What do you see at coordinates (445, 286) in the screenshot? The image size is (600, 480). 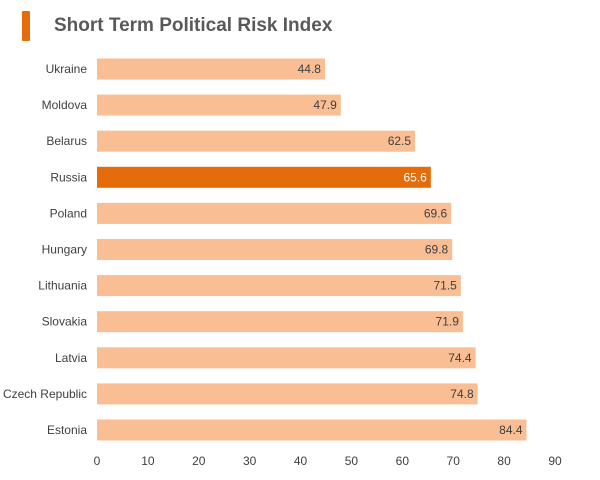 I see `data-label: 71.5` at bounding box center [445, 286].